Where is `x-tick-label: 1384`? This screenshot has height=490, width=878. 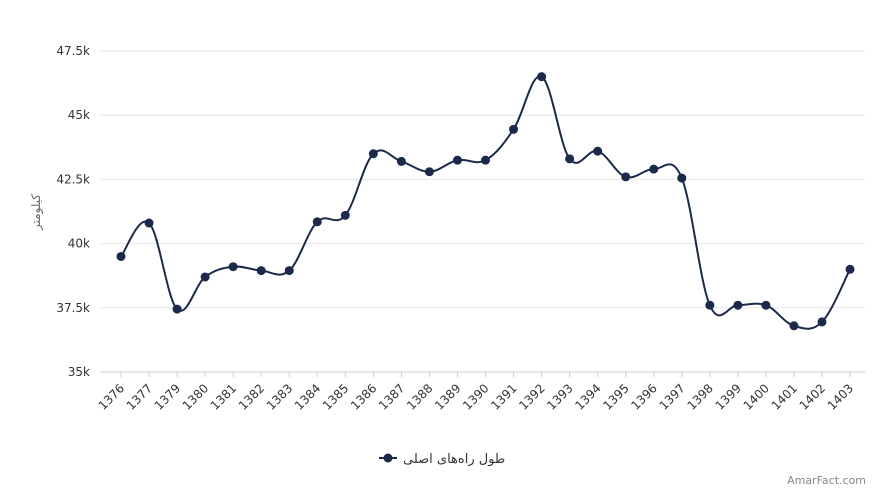 x-tick-label: 1384 is located at coordinates (307, 396).